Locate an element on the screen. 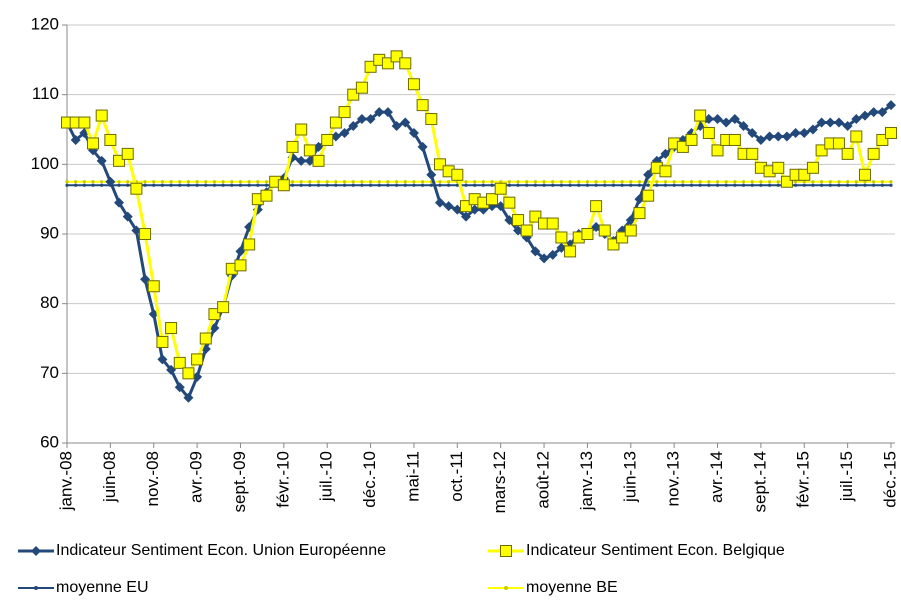  x-tick-label: janv.-13 is located at coordinates (586, 481).